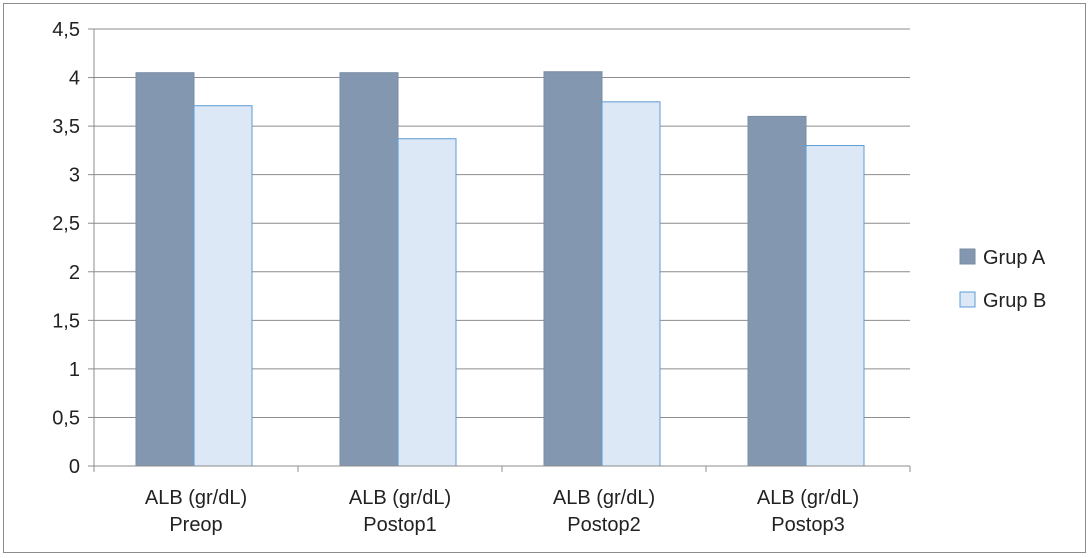  I want to click on y-tick-label: 2, so click(74, 273).